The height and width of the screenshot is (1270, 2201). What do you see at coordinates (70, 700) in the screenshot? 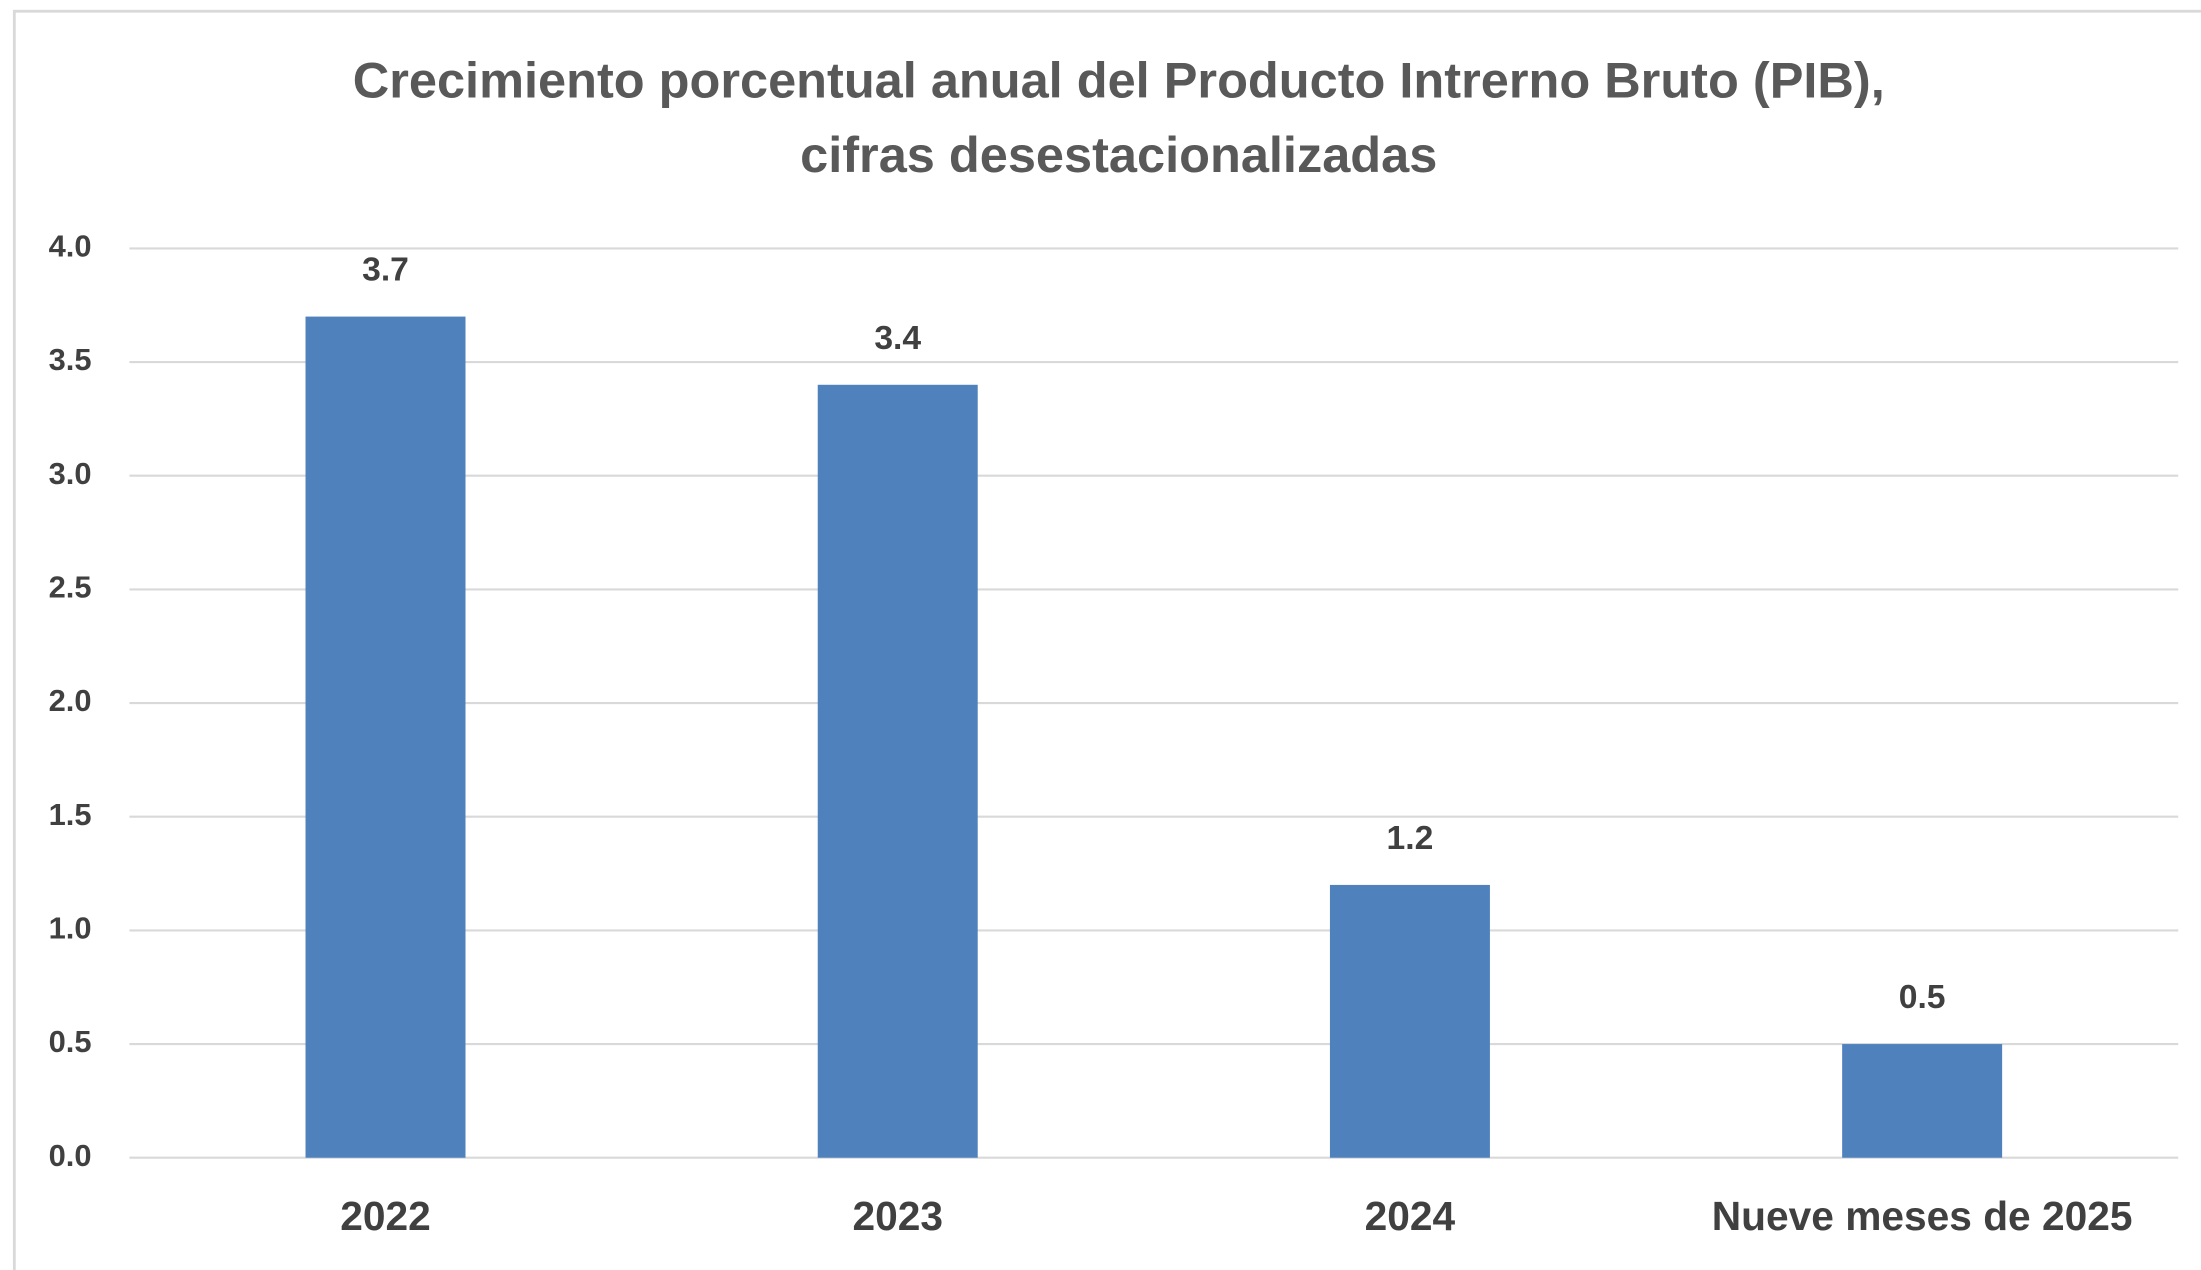
I see `y-tick-label: 2.0` at bounding box center [70, 700].